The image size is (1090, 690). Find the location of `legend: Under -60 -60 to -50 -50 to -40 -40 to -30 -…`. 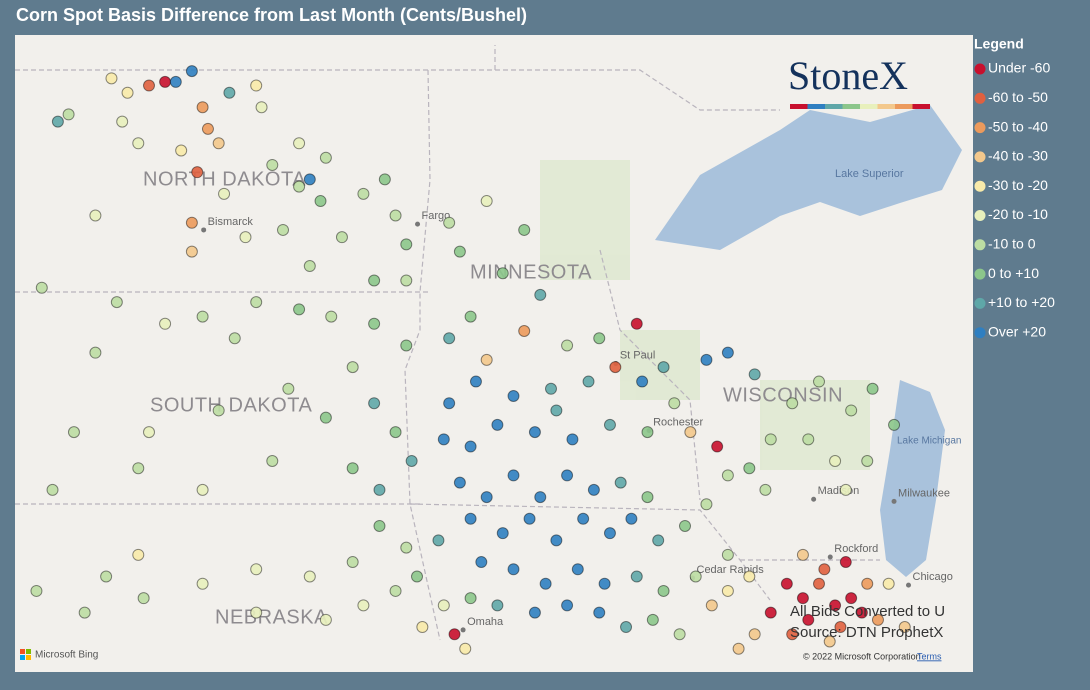

legend: Under -60 -60 to -50 -50 to -40 -40 to -30 -… is located at coordinates (1014, 199).